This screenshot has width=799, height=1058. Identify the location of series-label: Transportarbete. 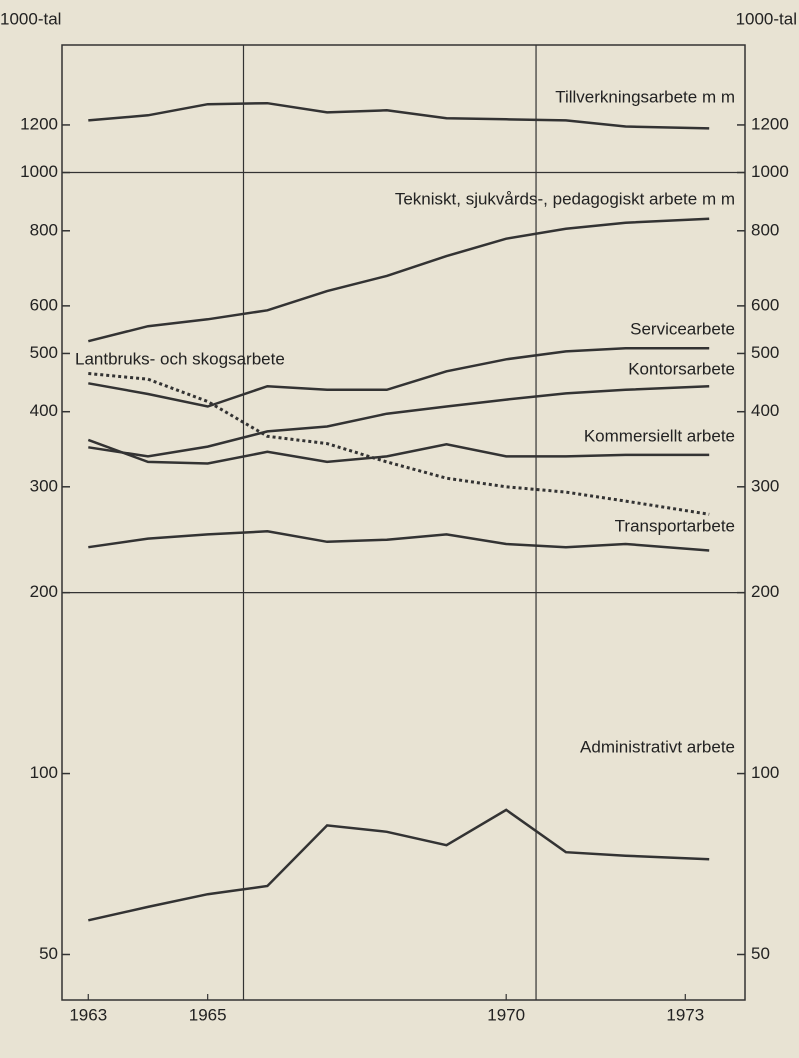
(675, 525).